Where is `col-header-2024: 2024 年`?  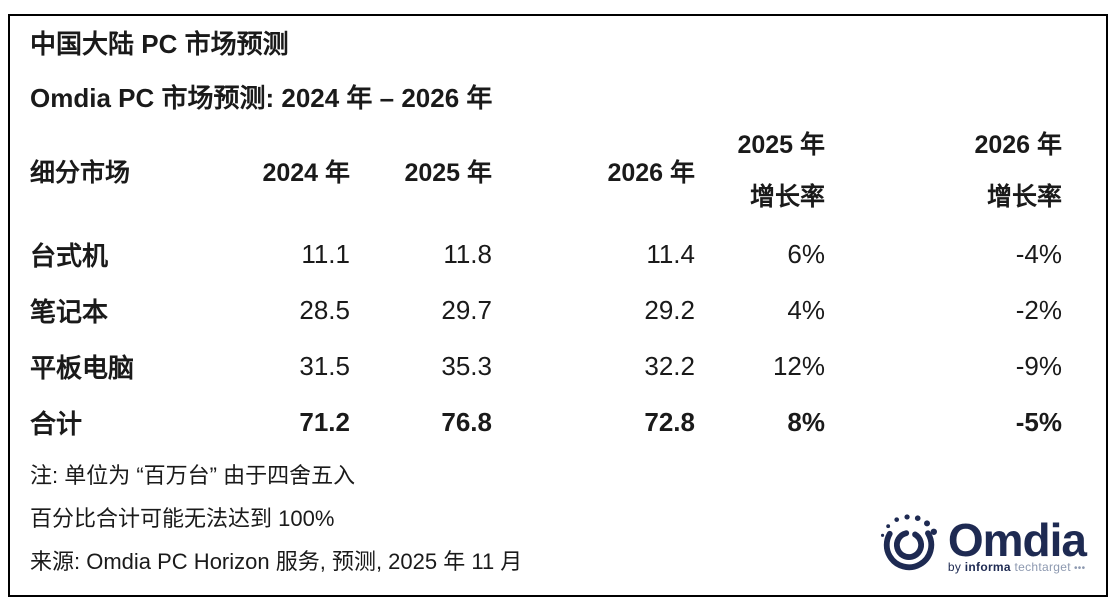
col-header-2024: 2024 年 is located at coordinates (306, 173).